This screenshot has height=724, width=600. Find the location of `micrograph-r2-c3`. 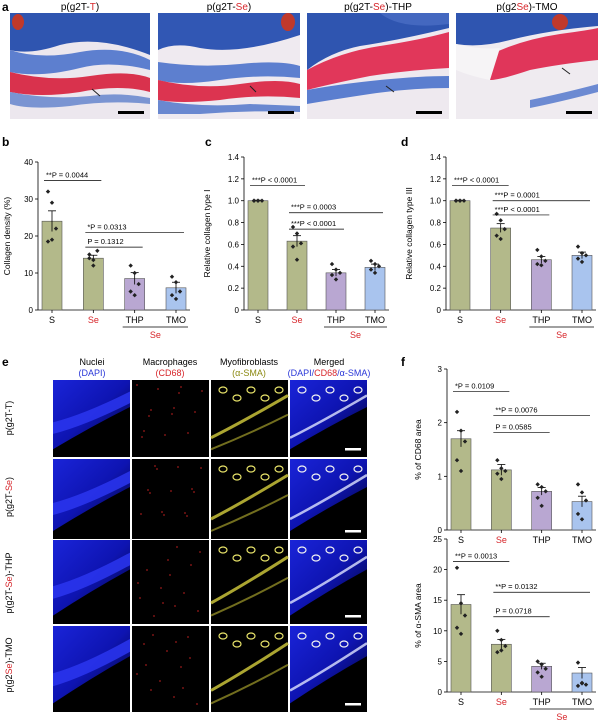

micrograph-r2-c3 is located at coordinates (249, 499).